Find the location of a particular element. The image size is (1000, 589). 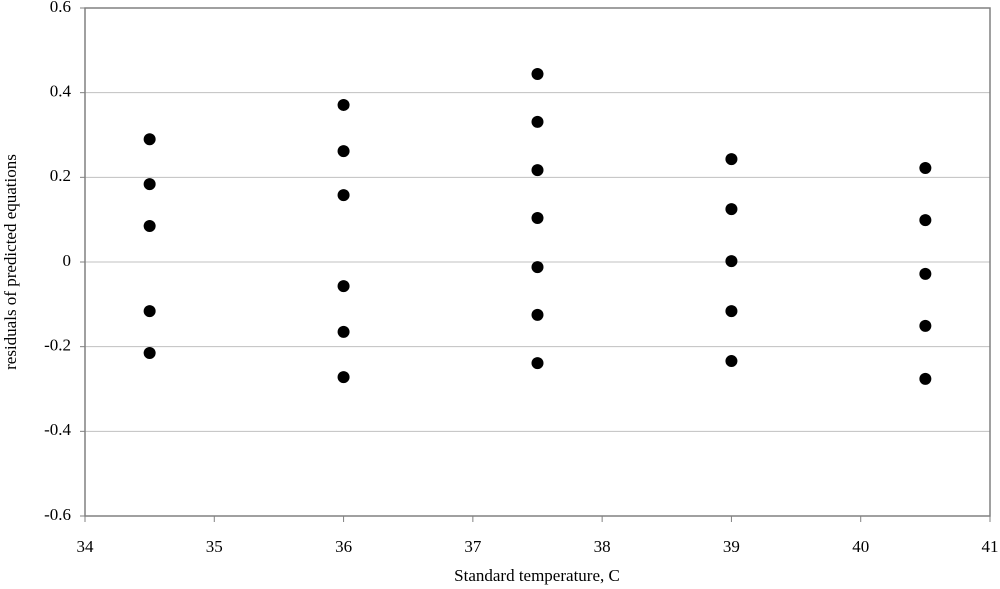

x-tick-label: 36 is located at coordinates (343, 546).